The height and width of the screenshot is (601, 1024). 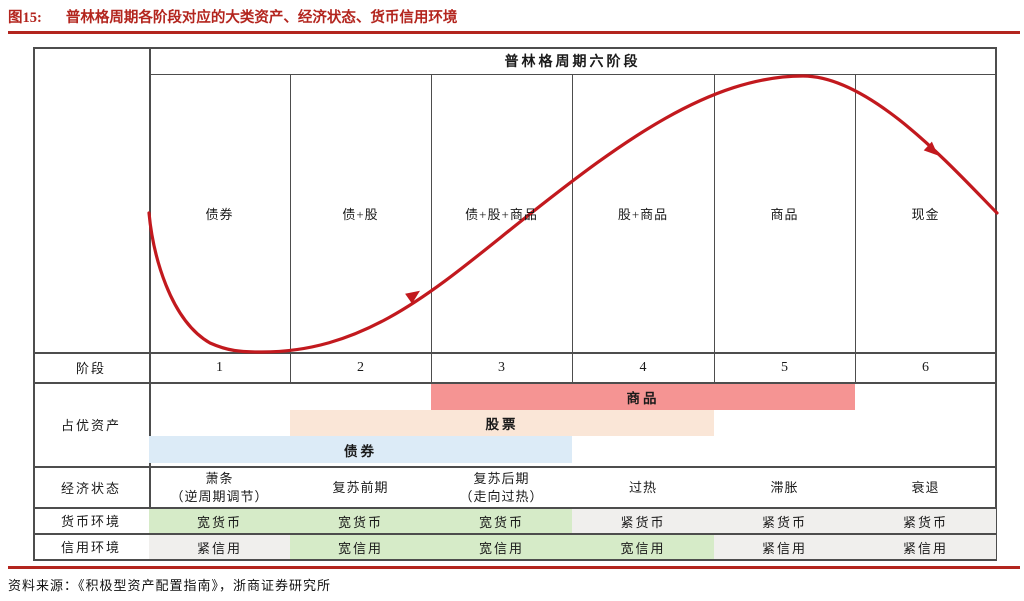 What do you see at coordinates (90, 425) in the screenshot?
I see `row-label-dominant-assets: 占优资产` at bounding box center [90, 425].